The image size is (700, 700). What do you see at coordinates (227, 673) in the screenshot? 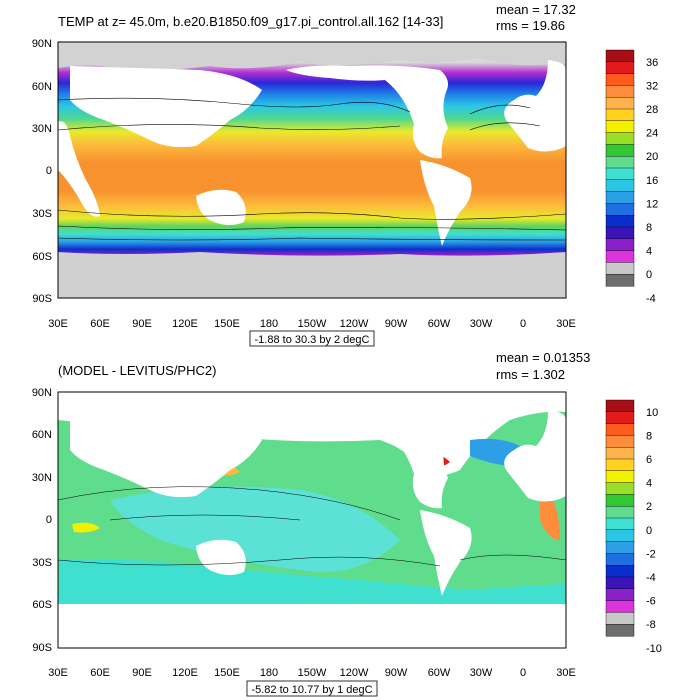
I see `panel-2-lon-label: 150E` at bounding box center [227, 673].